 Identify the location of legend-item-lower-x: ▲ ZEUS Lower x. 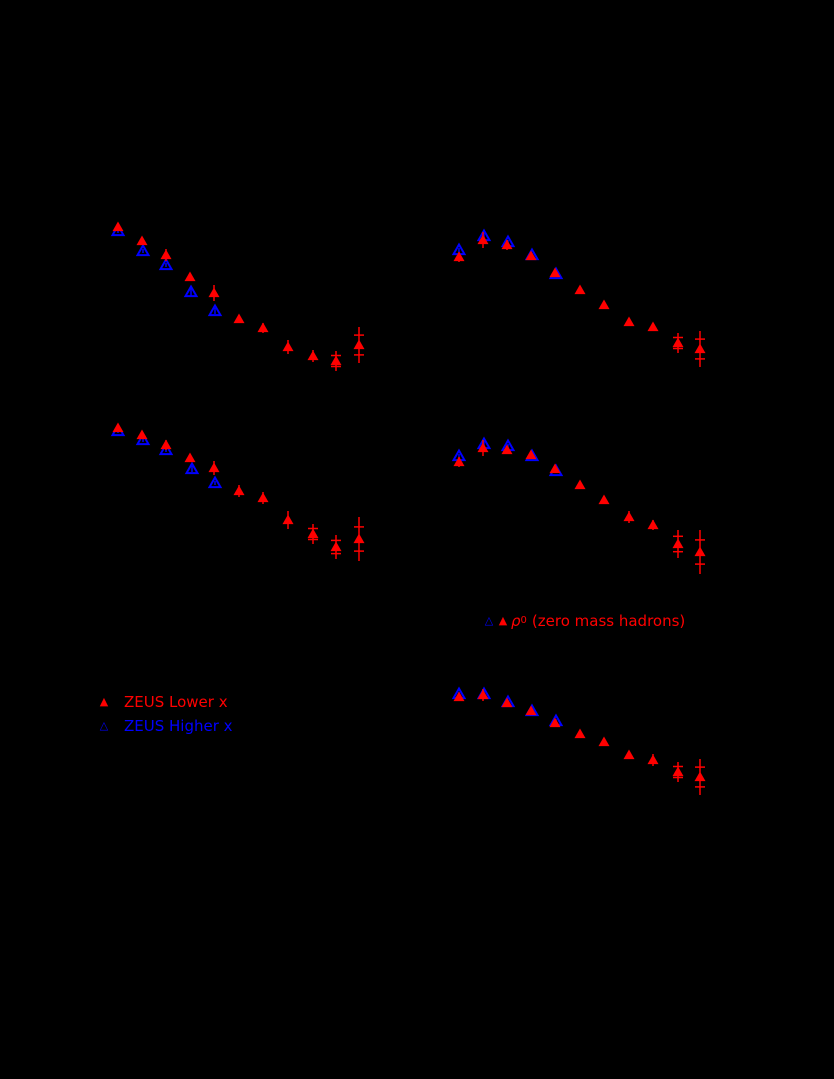
(164, 702).